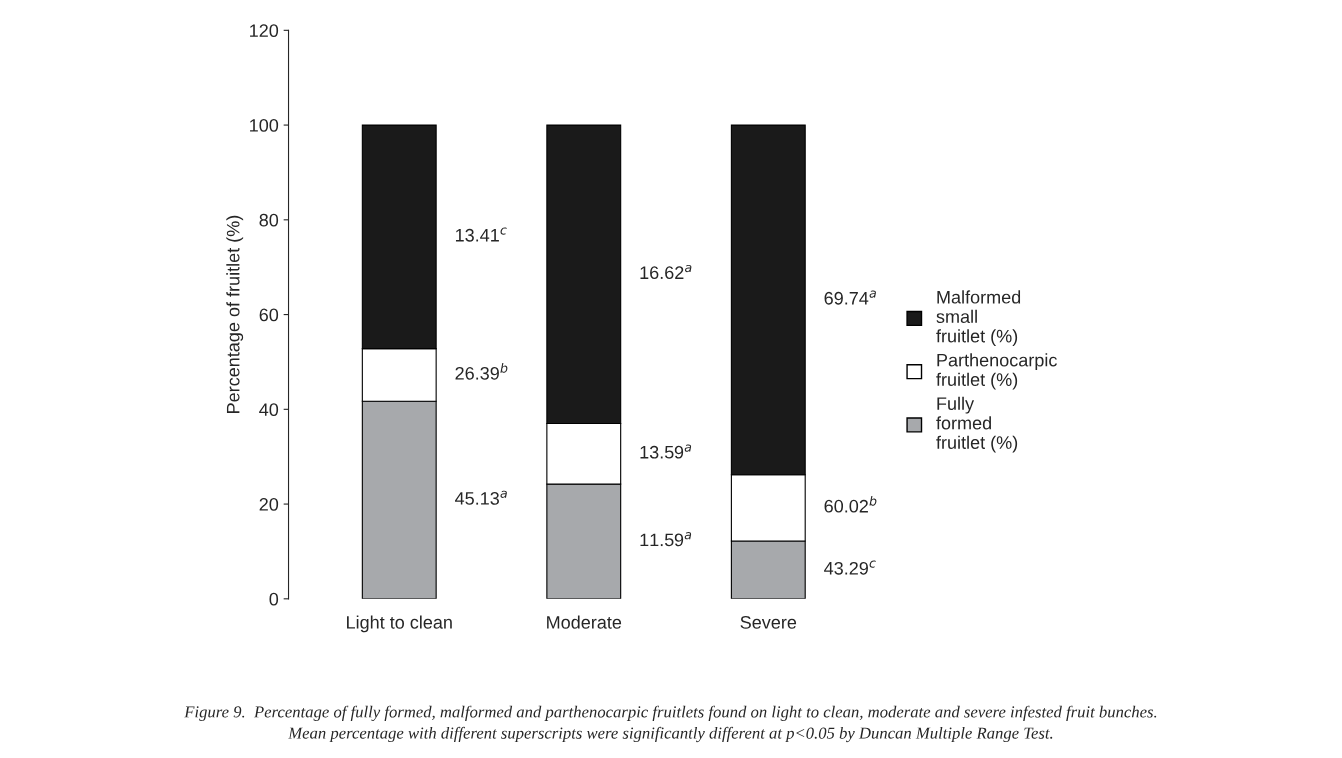  I want to click on x-tick-label: Severe, so click(768, 622).